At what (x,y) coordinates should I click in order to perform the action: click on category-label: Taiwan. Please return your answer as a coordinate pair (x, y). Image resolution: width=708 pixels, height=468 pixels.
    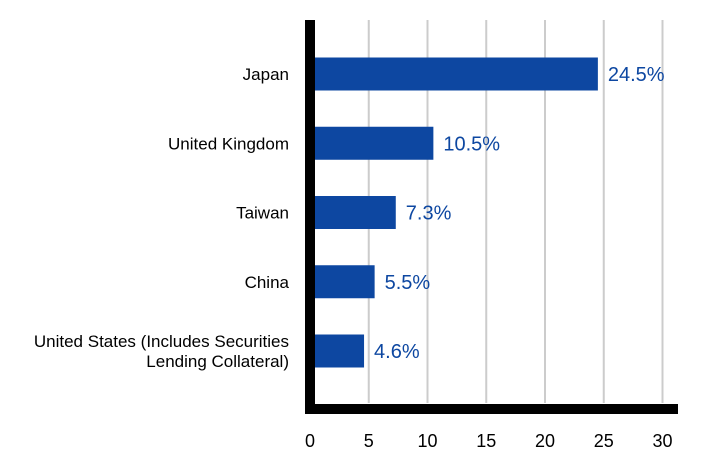
    Looking at the image, I should click on (262, 213).